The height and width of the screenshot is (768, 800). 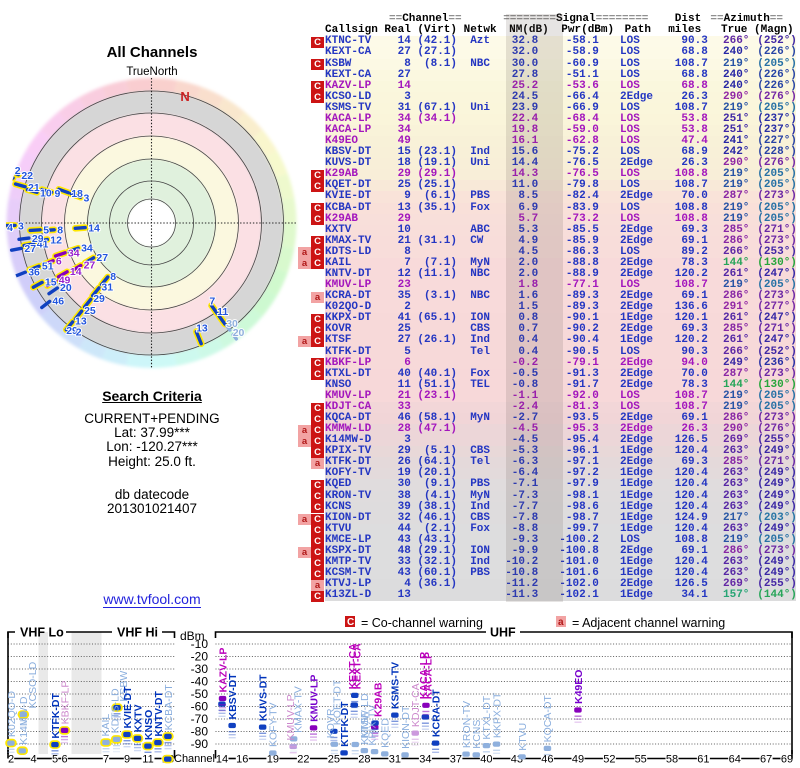 What do you see at coordinates (115, 710) in the screenshot?
I see `svg-text: KDTS-LD` at bounding box center [115, 710].